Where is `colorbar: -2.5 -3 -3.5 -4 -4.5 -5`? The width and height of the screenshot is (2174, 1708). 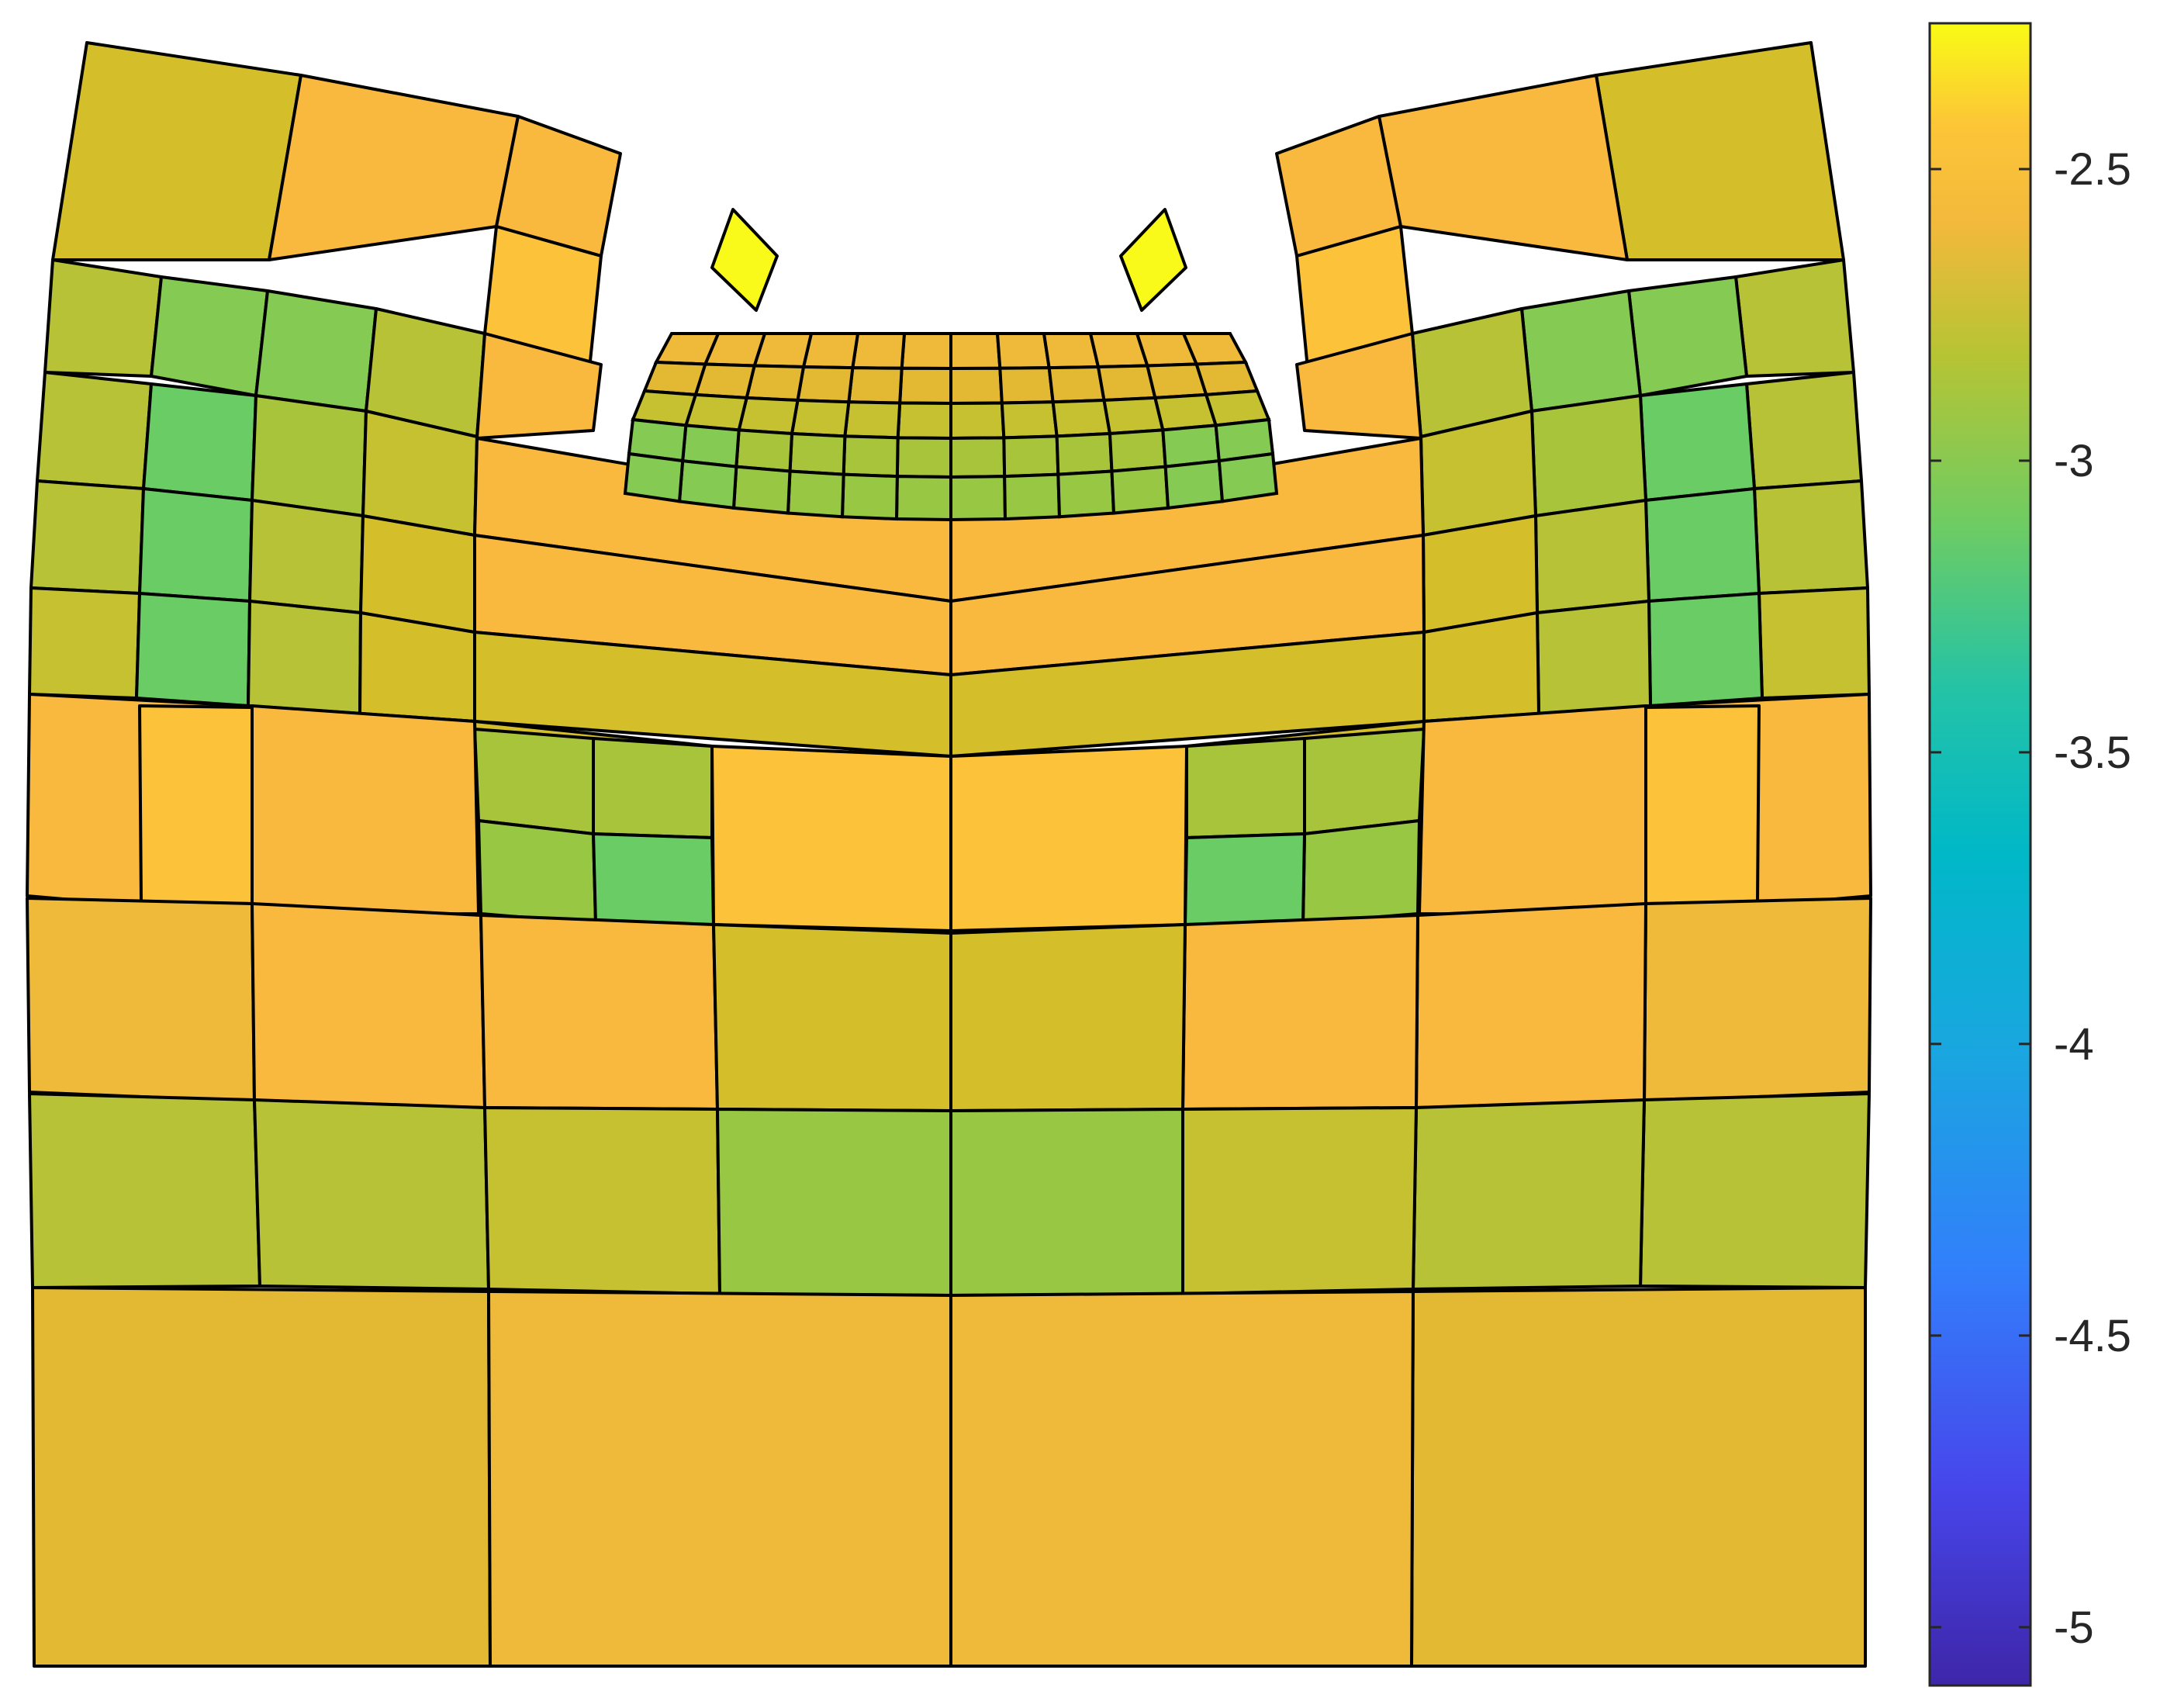 colorbar: -2.5 -3 -3.5 -4 -4.5 -5 is located at coordinates (2030, 854).